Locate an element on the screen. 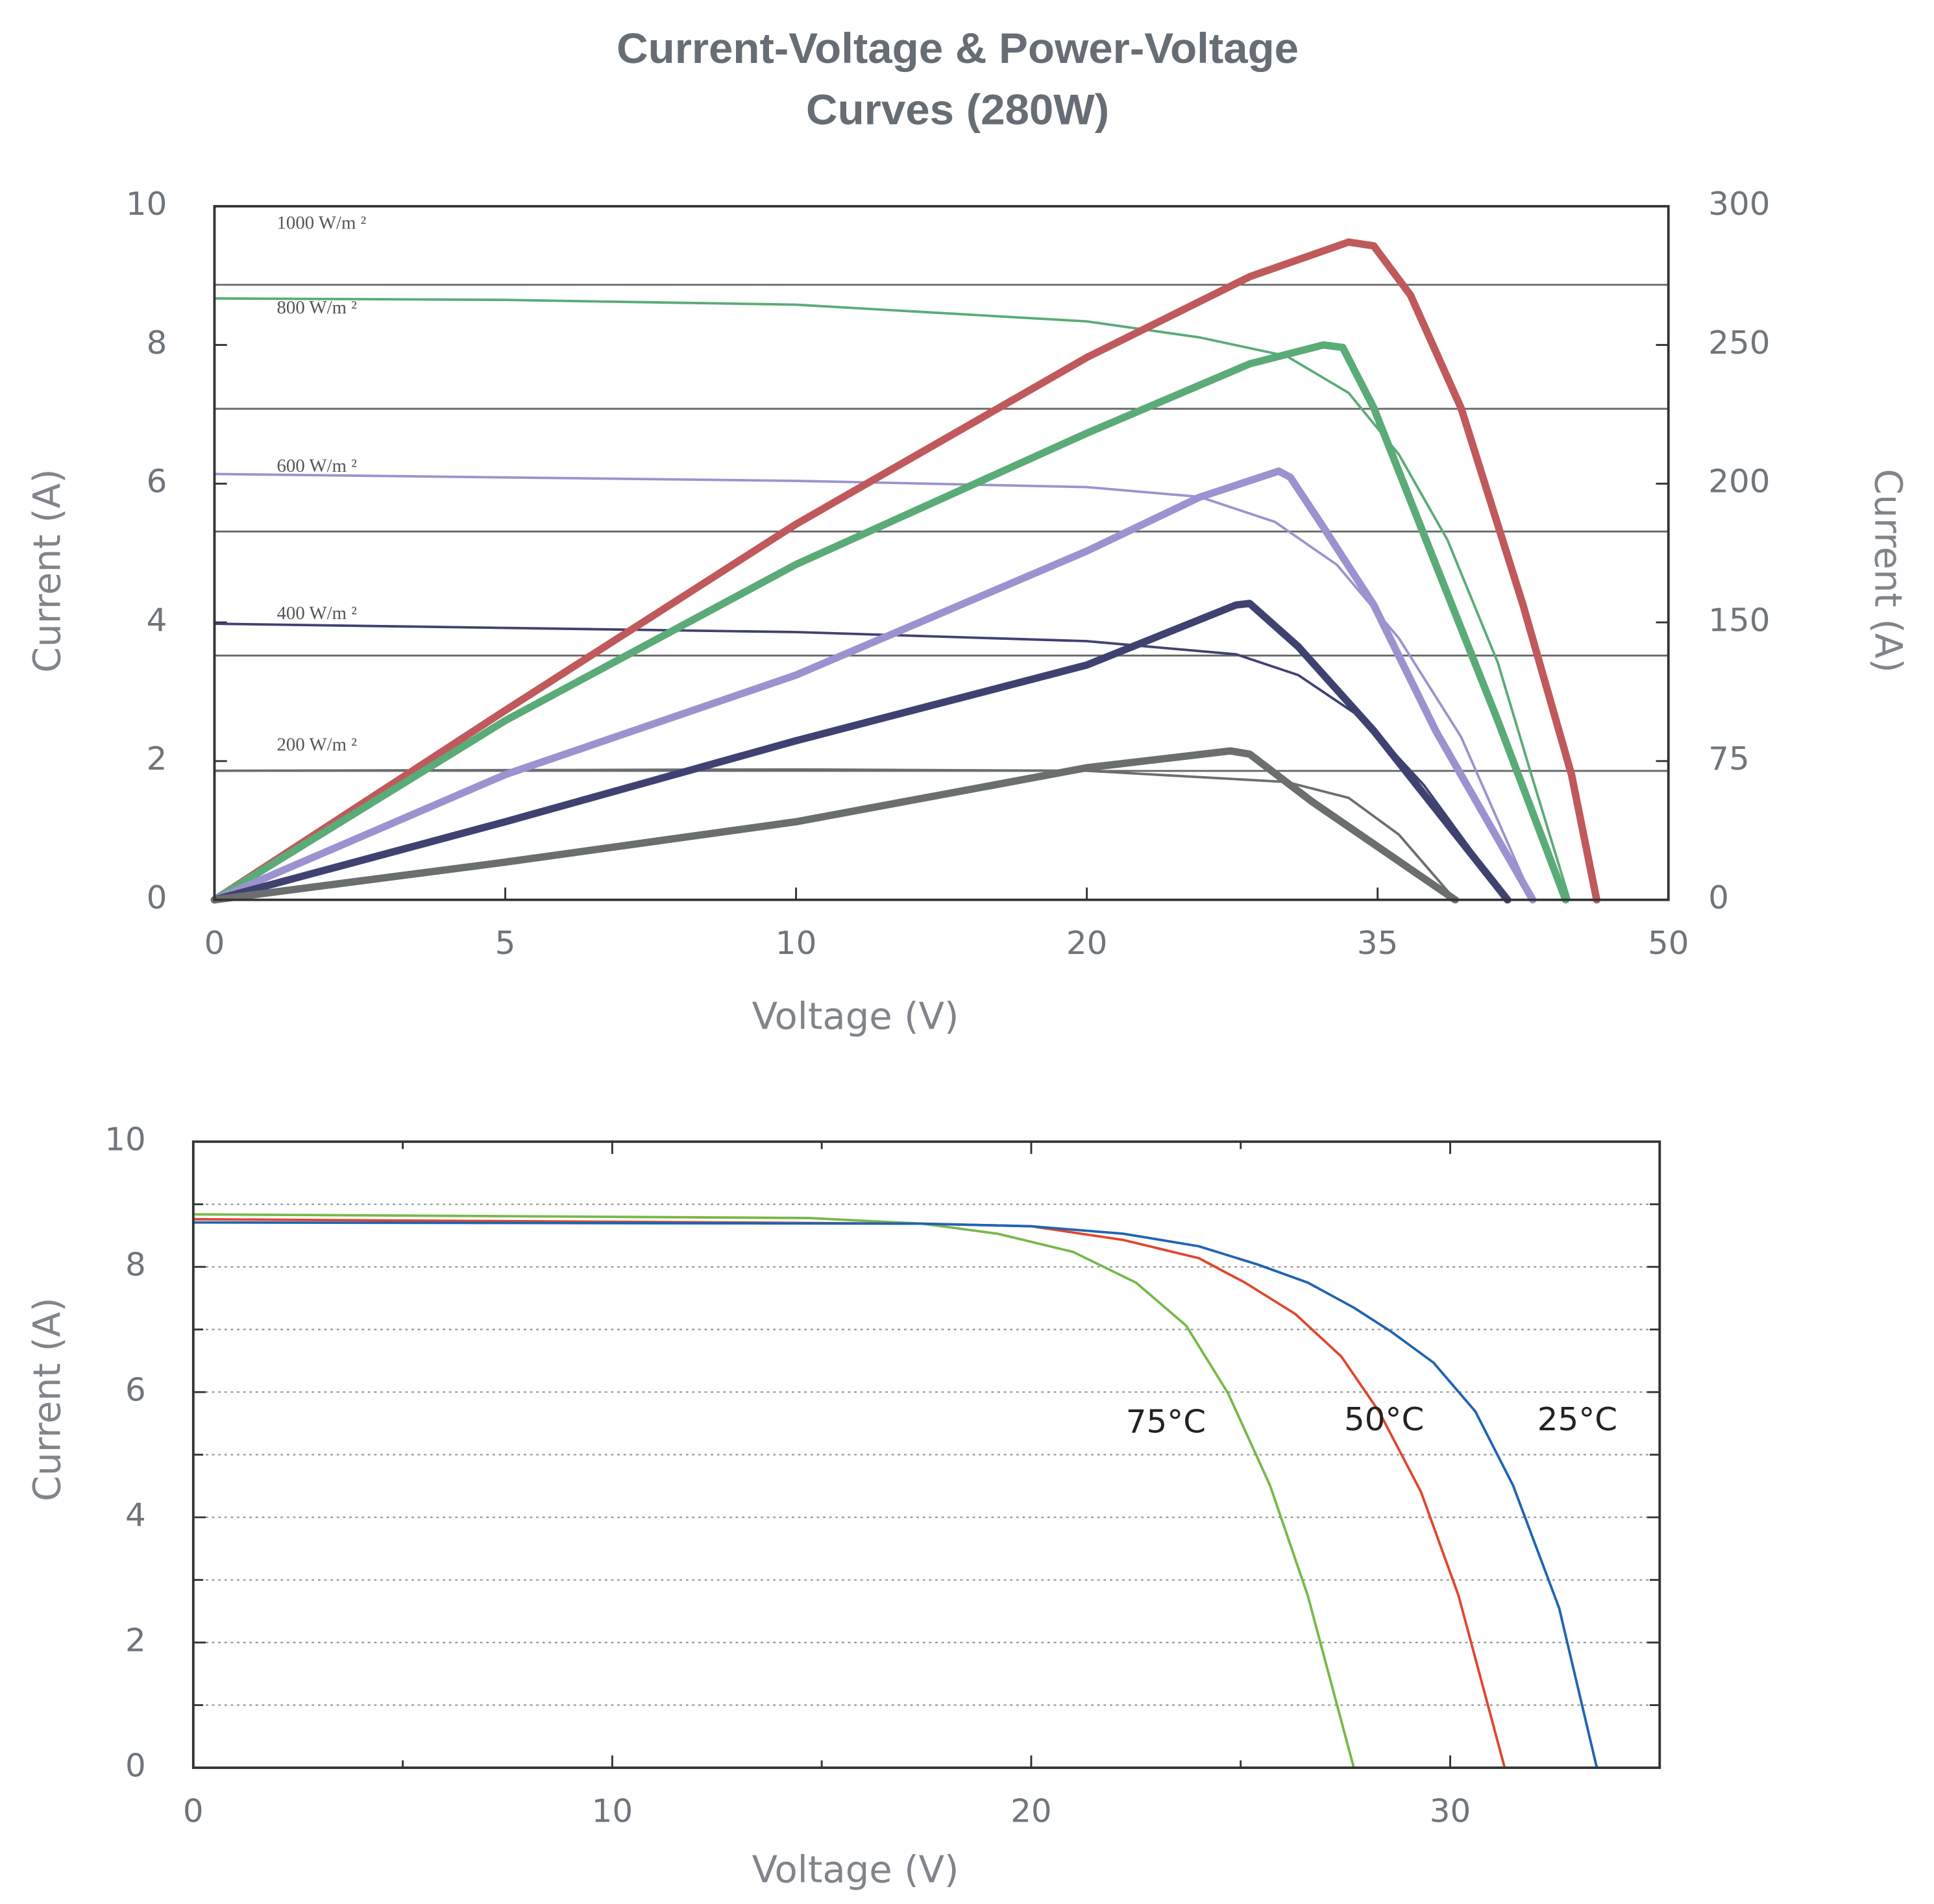 This screenshot has width=1934, height=1904. x-tick-label: 35 is located at coordinates (1378, 943).